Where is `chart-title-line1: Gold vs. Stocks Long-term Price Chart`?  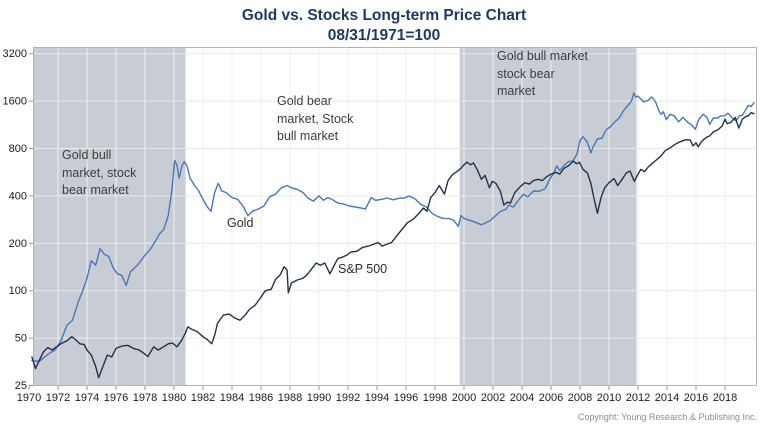 chart-title-line1: Gold vs. Stocks Long-term Price Chart is located at coordinates (384, 15).